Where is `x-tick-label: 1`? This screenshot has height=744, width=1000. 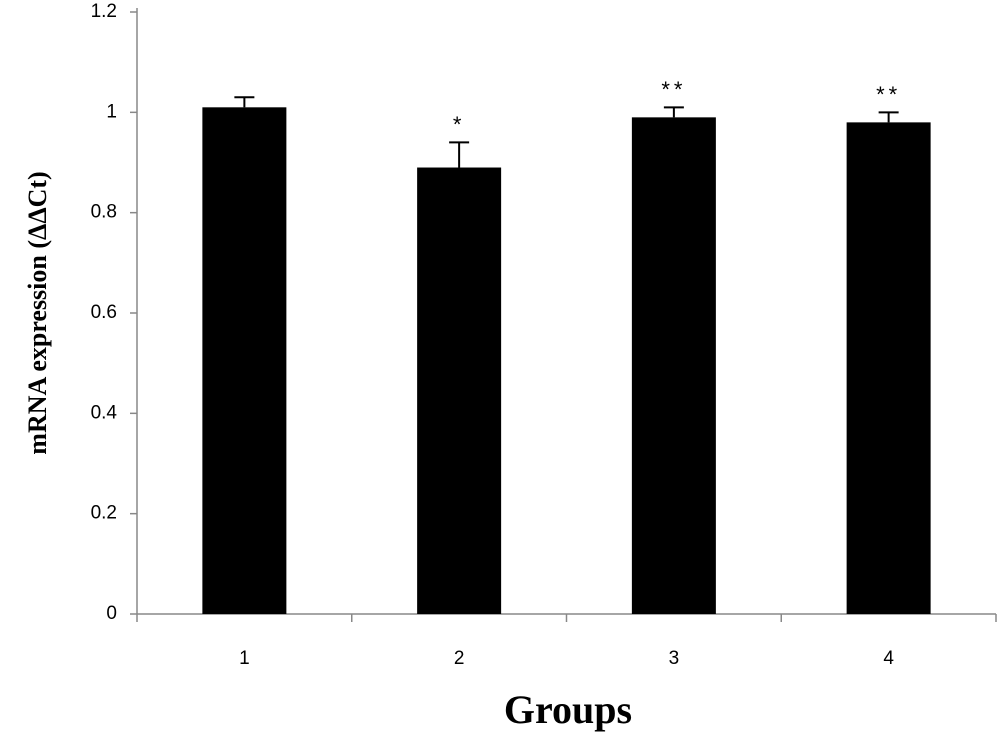
x-tick-label: 1 is located at coordinates (244, 658).